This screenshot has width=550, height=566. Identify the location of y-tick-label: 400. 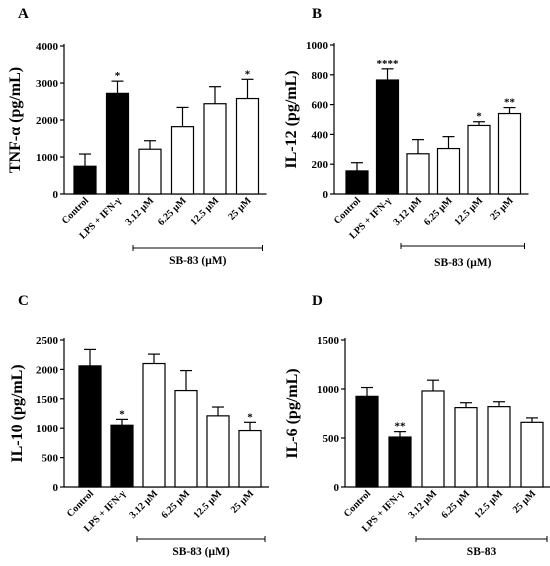
(320, 135).